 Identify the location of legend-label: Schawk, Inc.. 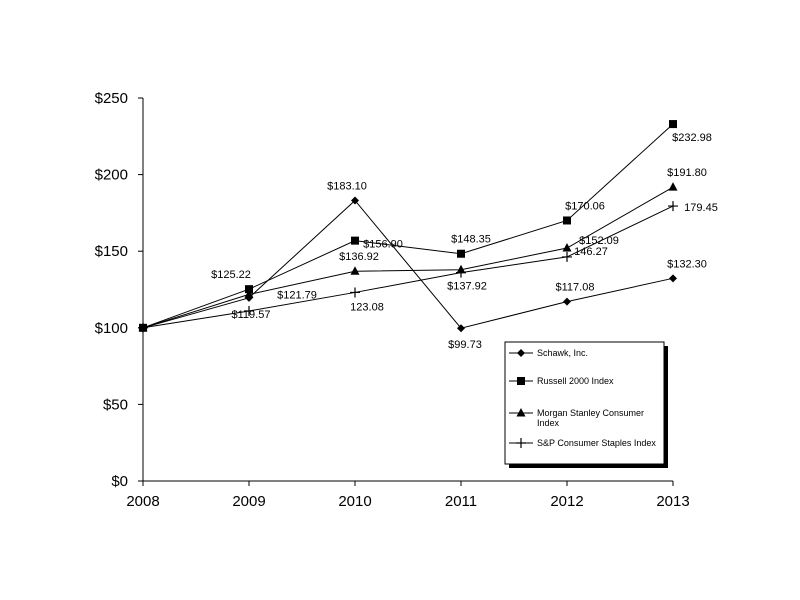
(562, 353).